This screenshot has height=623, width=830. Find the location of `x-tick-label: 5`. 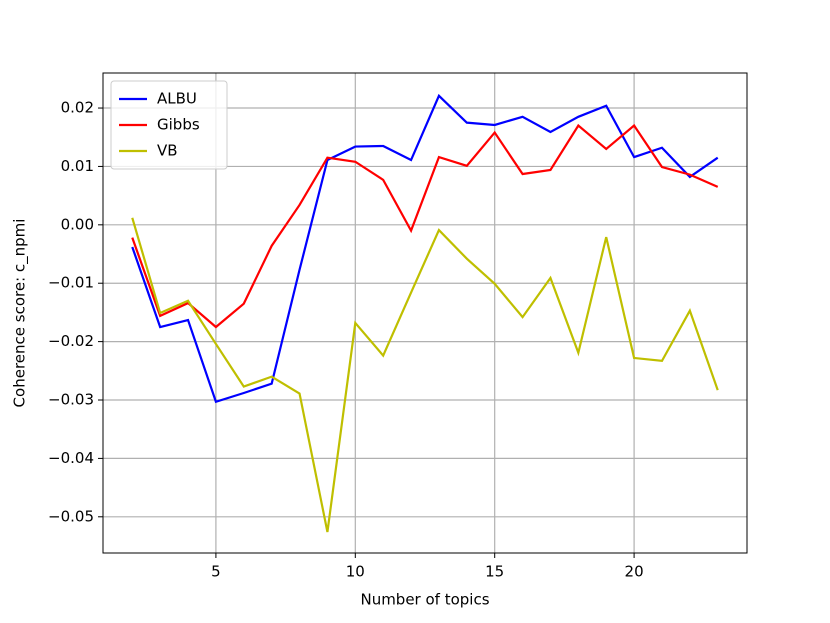

x-tick-label: 5 is located at coordinates (216, 572).